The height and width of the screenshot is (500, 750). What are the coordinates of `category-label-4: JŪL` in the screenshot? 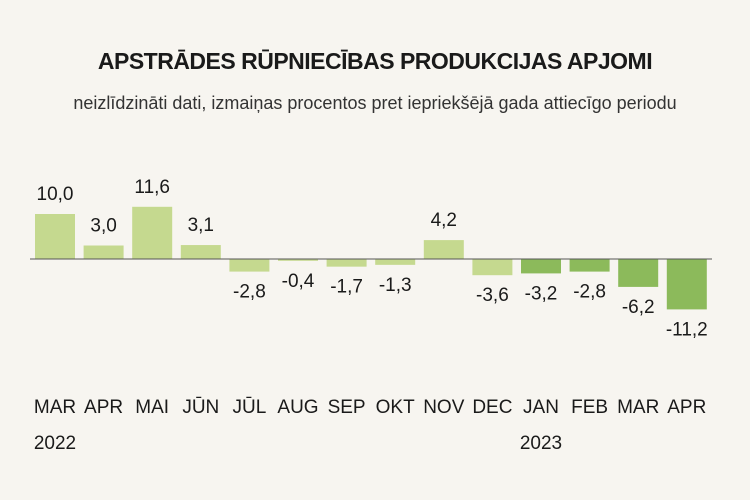 It's located at (250, 407).